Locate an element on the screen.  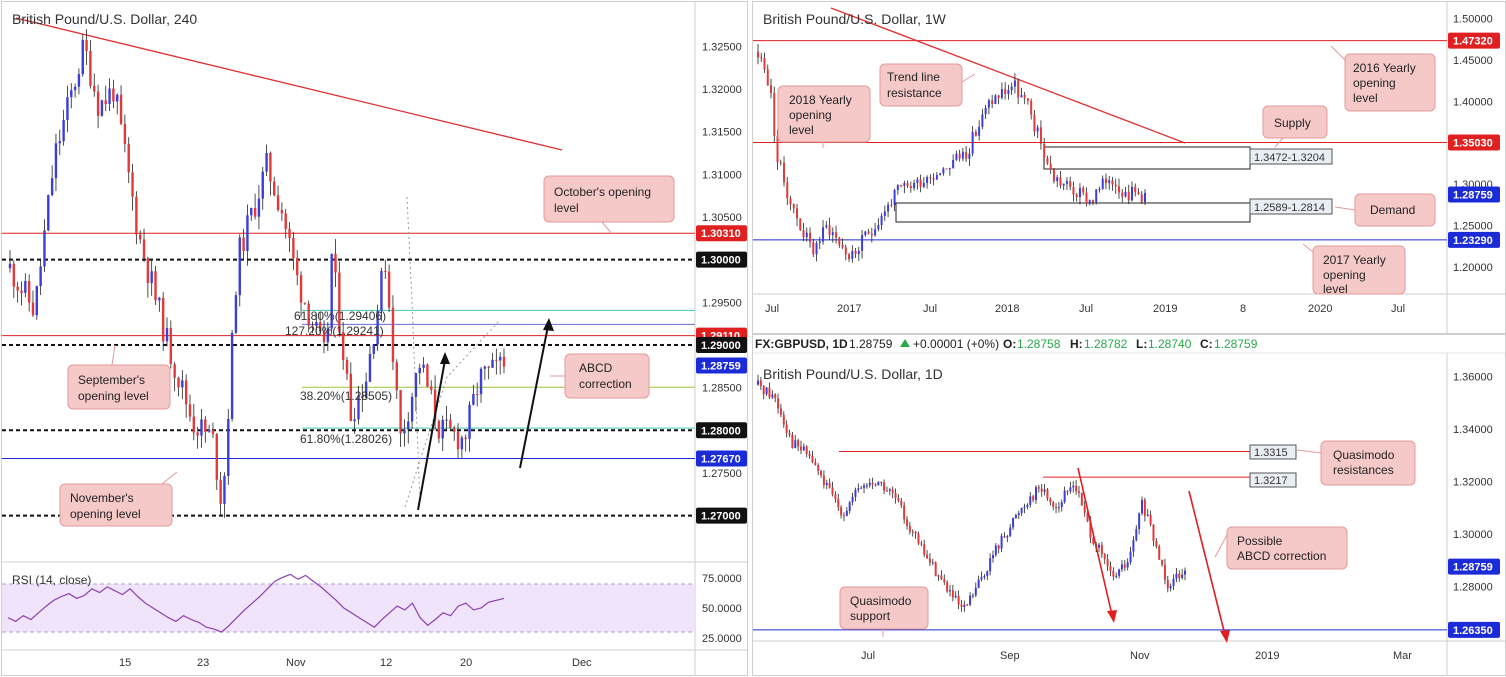
d1-candles is located at coordinates (971, 493).